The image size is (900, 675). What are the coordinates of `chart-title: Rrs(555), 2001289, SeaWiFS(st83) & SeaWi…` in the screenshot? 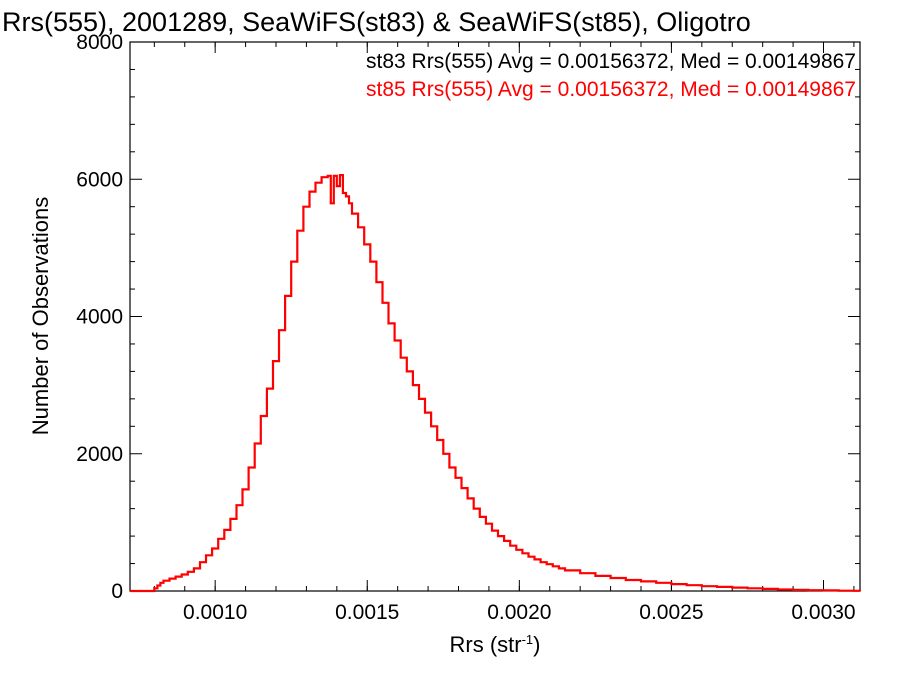 It's located at (376, 22).